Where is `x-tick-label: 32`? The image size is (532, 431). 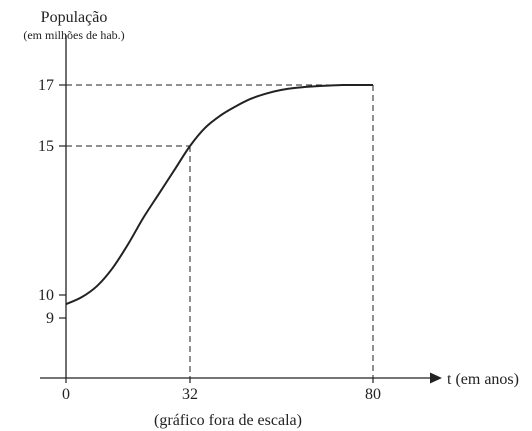
x-tick-label: 32 is located at coordinates (190, 394).